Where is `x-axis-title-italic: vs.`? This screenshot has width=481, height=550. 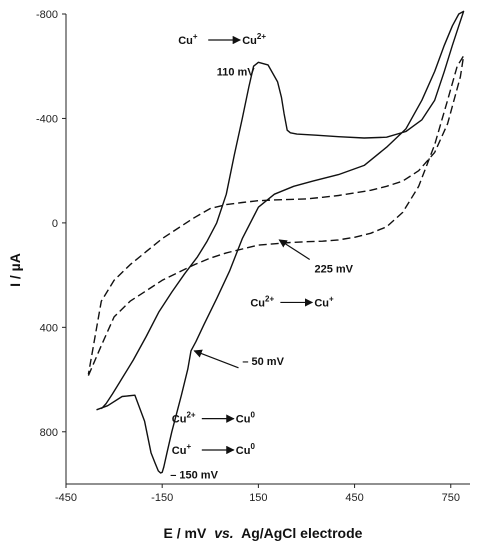 x-axis-title-italic: vs. is located at coordinates (223, 533).